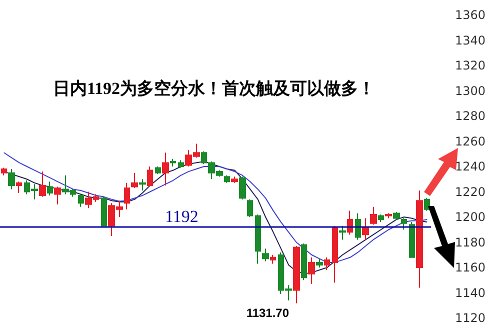  I want to click on y-tick-label: 1180, so click(470, 242).